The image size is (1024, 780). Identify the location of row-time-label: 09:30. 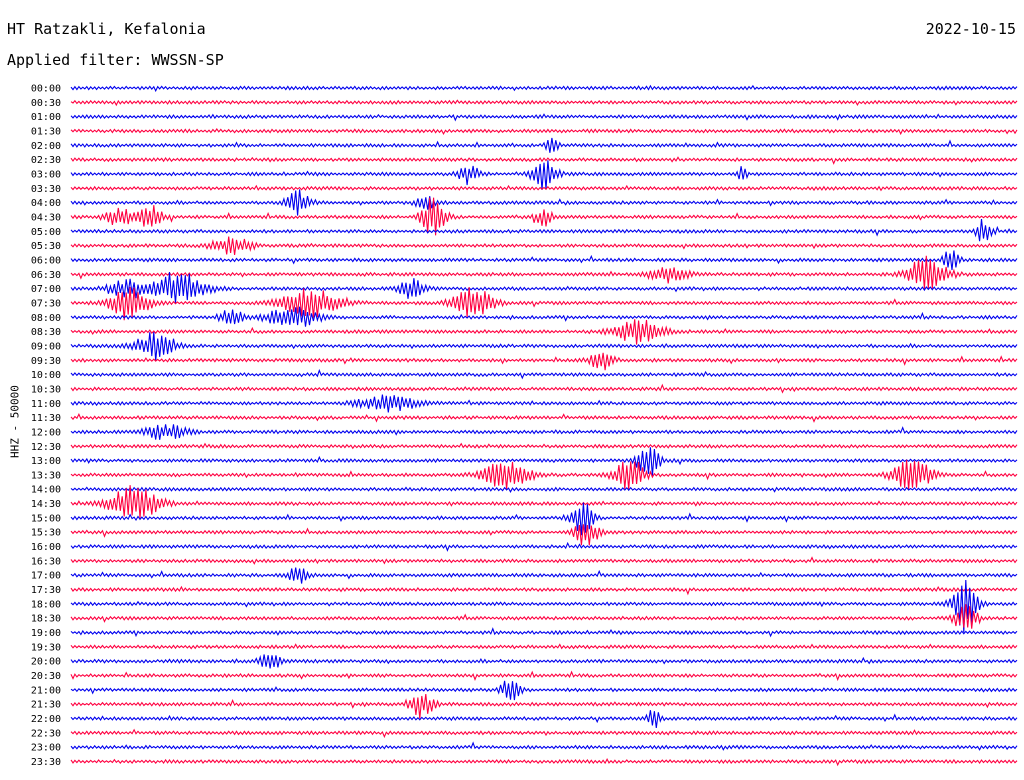
(46, 361).